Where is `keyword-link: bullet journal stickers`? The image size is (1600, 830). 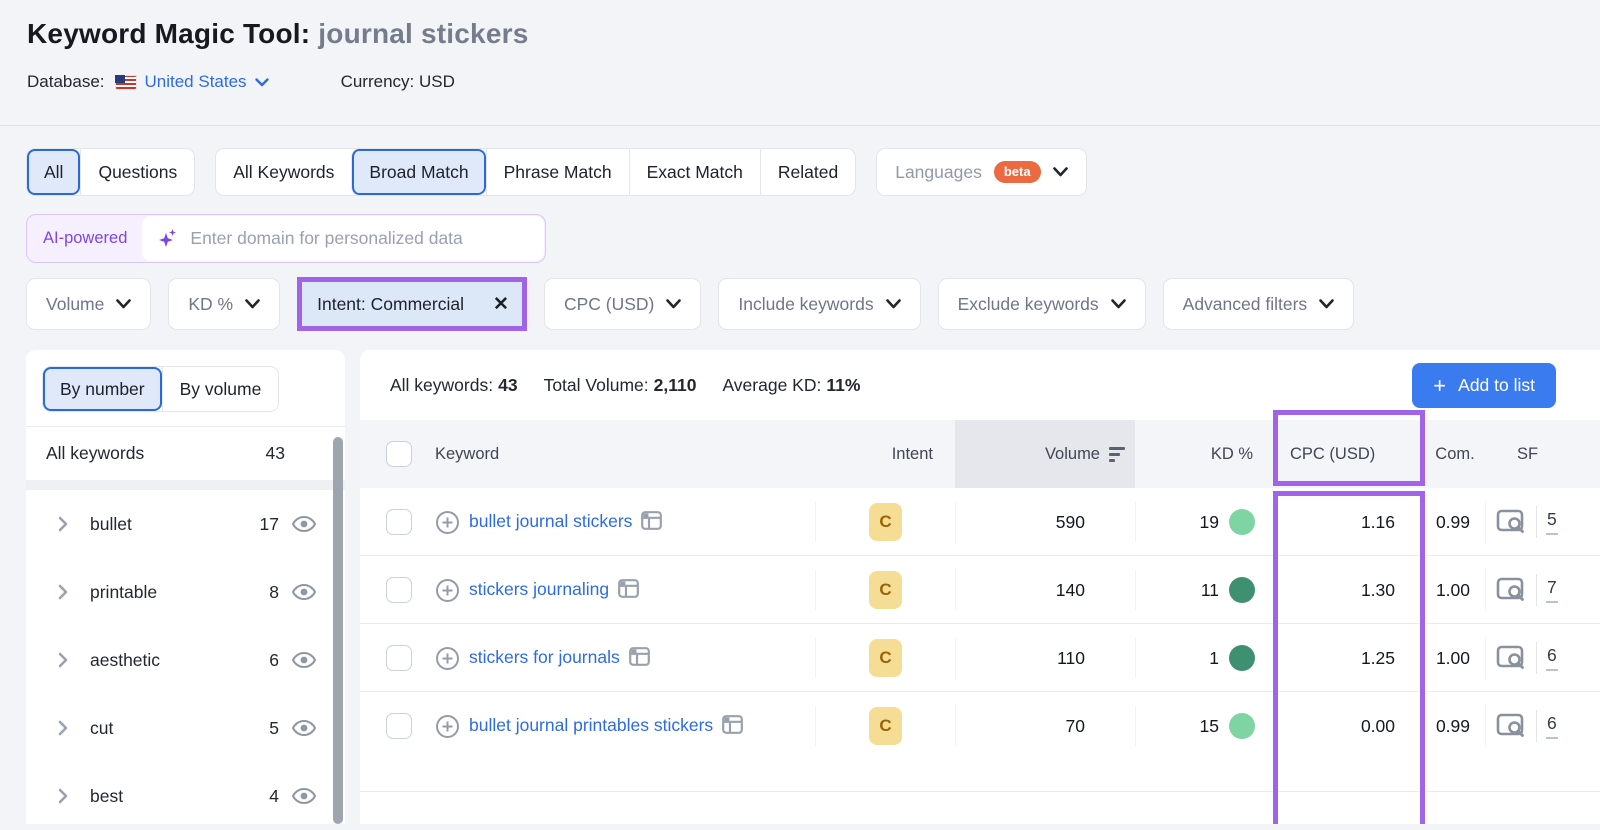
keyword-link: bullet journal stickers is located at coordinates (566, 521).